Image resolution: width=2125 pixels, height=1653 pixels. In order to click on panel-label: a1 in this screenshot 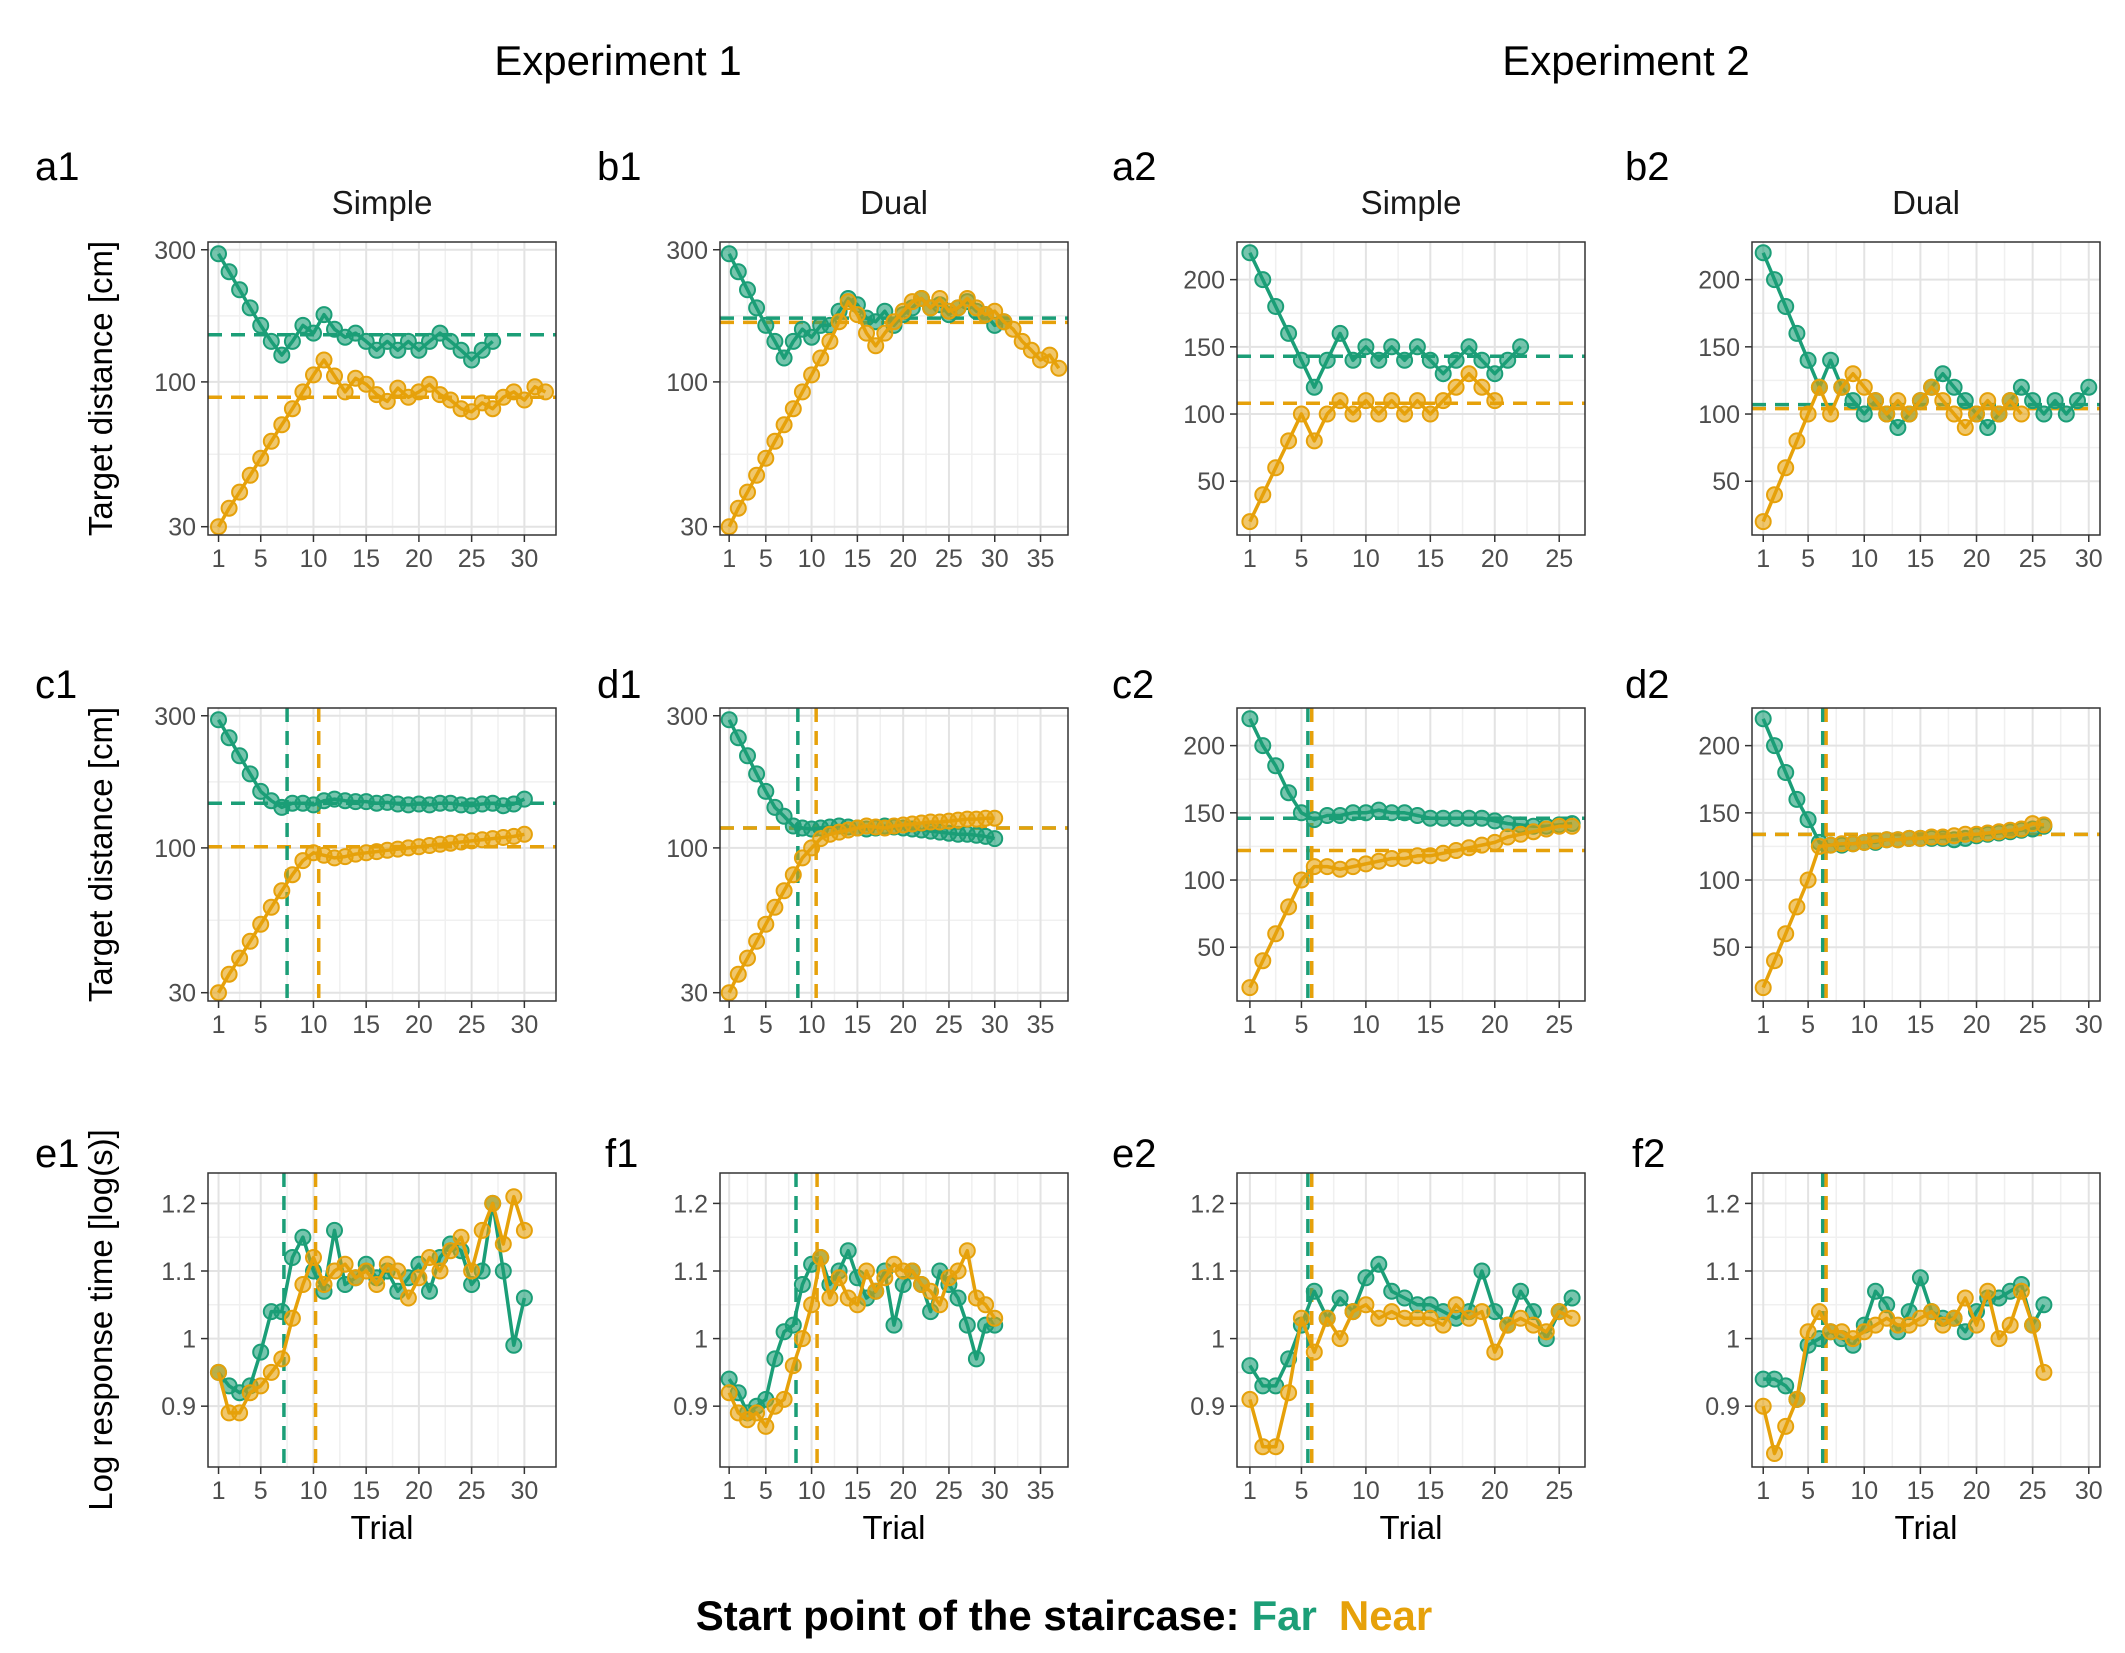, I will do `click(57, 167)`.